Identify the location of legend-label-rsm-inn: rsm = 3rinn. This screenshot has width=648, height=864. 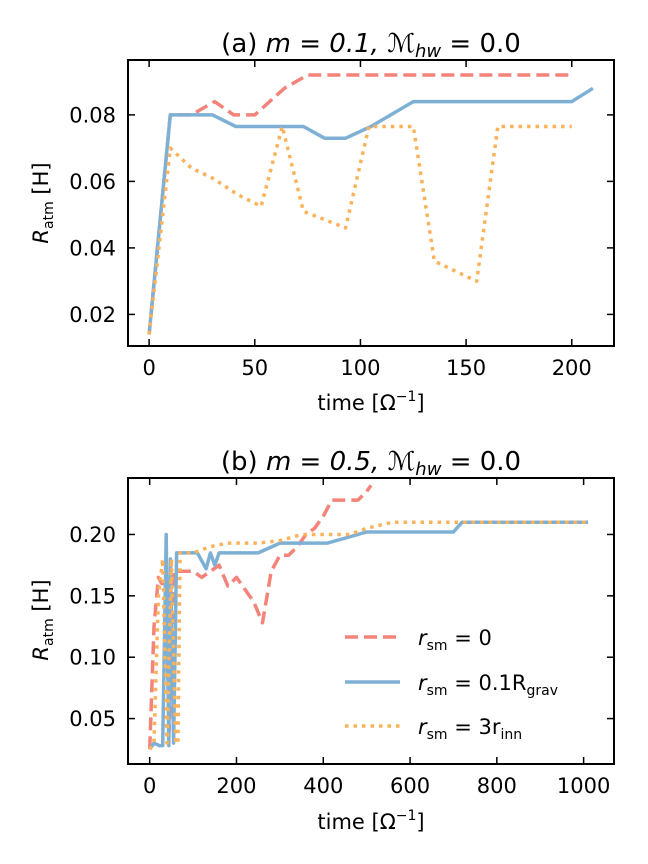
(470, 729).